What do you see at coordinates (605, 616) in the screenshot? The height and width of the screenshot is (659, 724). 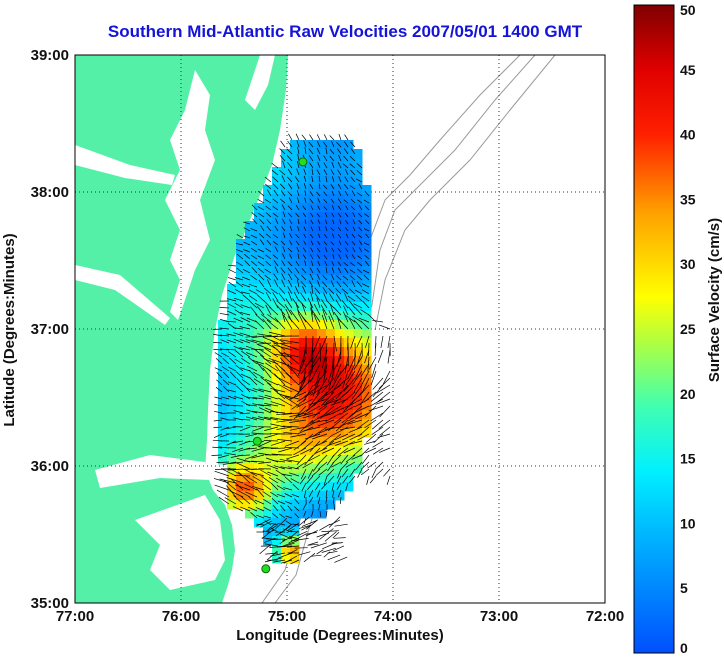 I see `x-tick-label: 72:00` at bounding box center [605, 616].